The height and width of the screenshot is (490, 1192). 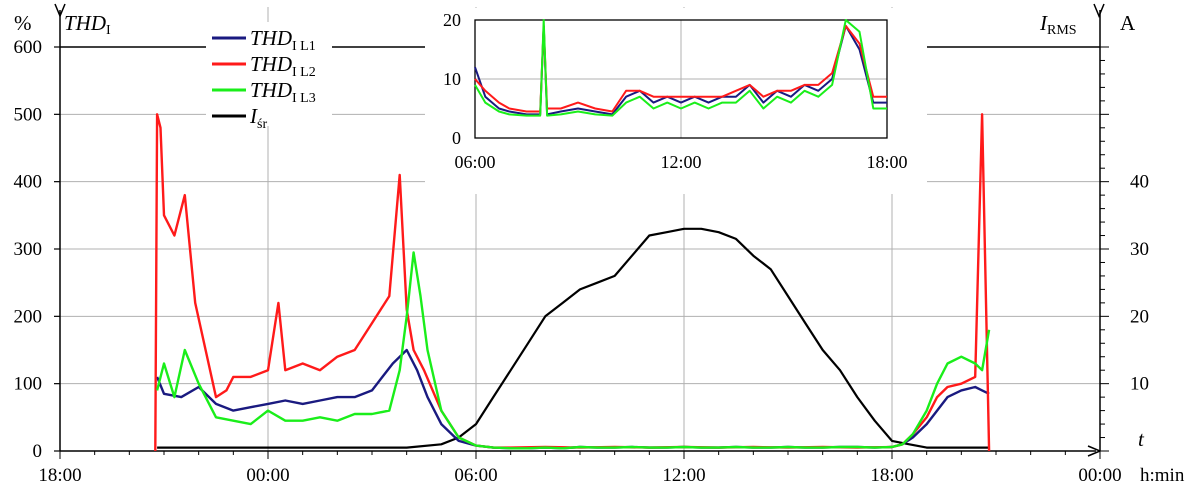 What do you see at coordinates (28, 384) in the screenshot?
I see `y-left-tick-label: 100` at bounding box center [28, 384].